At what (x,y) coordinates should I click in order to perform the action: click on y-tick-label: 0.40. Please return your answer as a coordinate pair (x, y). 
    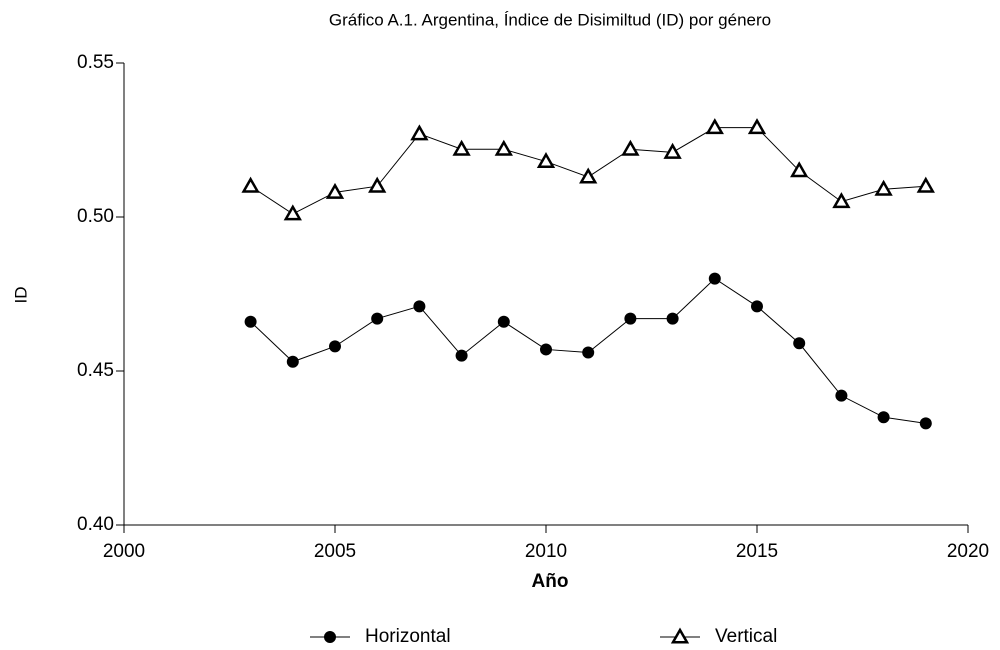
    Looking at the image, I should click on (95, 524).